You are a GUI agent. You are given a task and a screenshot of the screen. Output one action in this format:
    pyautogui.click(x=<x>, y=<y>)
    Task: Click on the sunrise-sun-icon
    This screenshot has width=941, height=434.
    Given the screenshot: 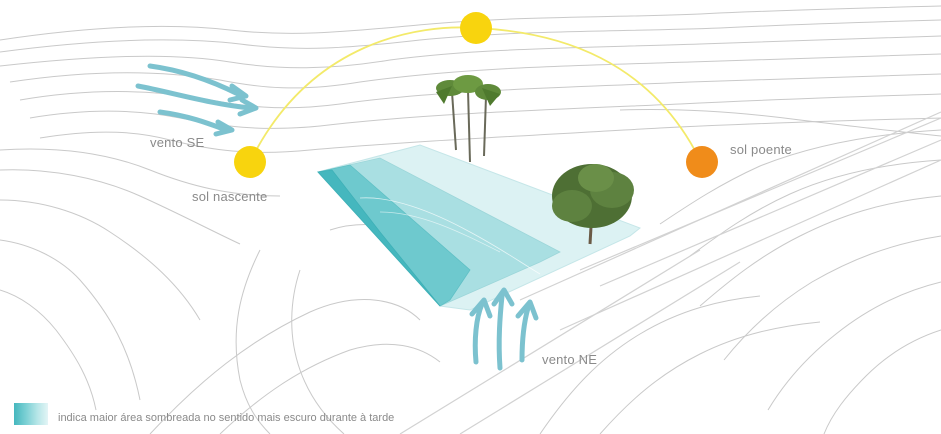 What is the action you would take?
    pyautogui.click(x=250, y=162)
    